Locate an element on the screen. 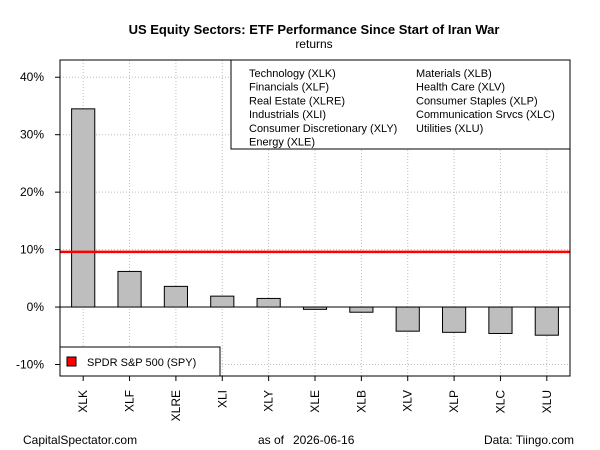 The image size is (600, 450). sector-legend-entry: Energy (XLE) is located at coordinates (282, 143).